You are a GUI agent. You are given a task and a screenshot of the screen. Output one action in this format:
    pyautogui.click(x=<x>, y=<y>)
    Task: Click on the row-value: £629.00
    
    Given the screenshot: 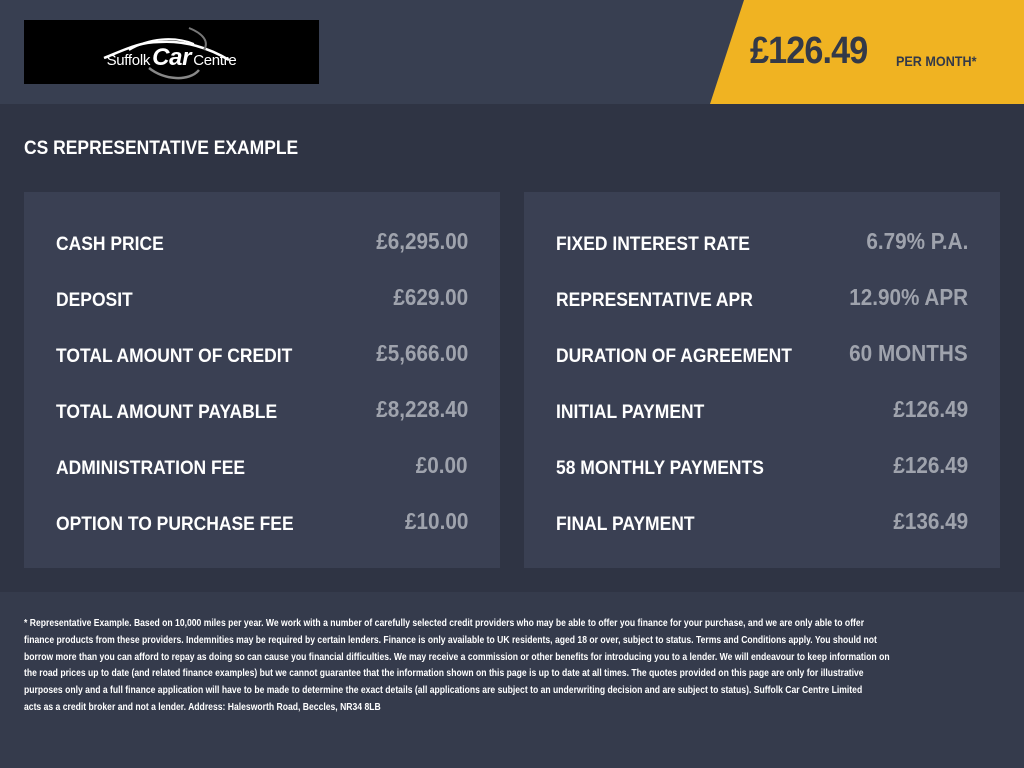 What is the action you would take?
    pyautogui.click(x=430, y=297)
    